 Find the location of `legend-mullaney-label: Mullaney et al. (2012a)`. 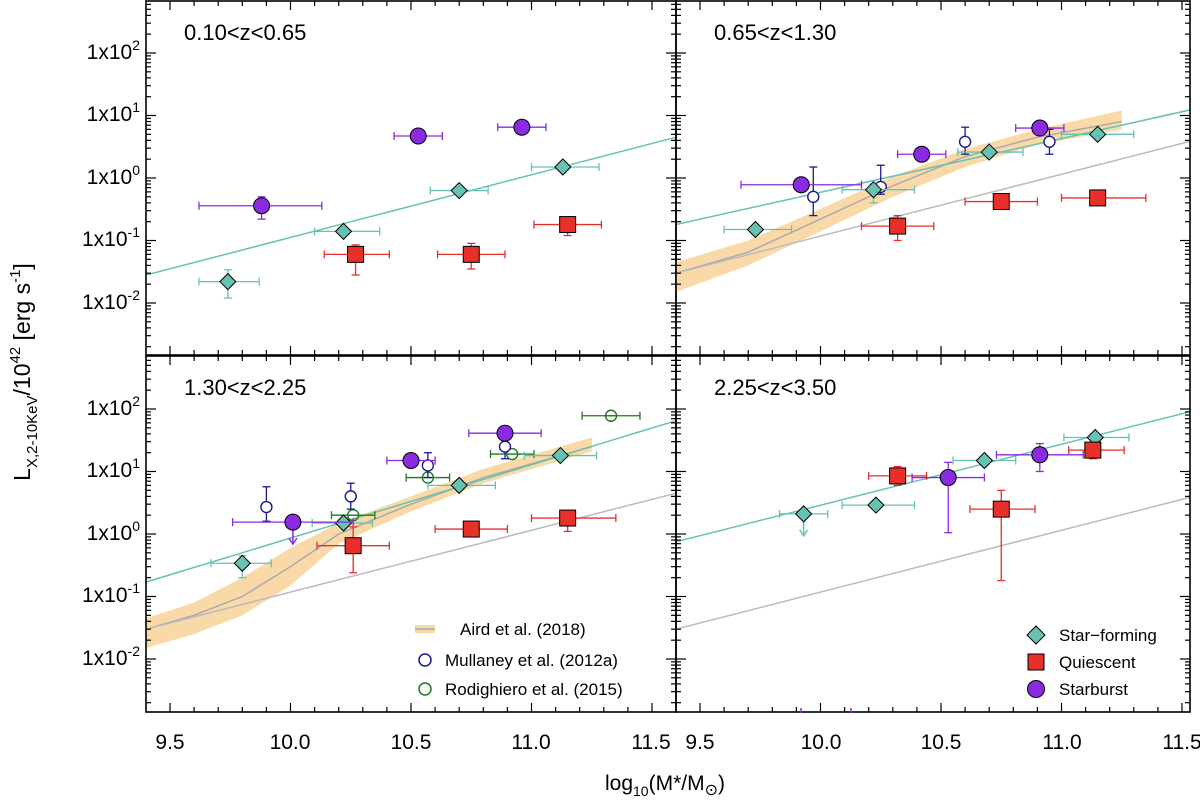

legend-mullaney-label: Mullaney et al. (2012a) is located at coordinates (531, 660).